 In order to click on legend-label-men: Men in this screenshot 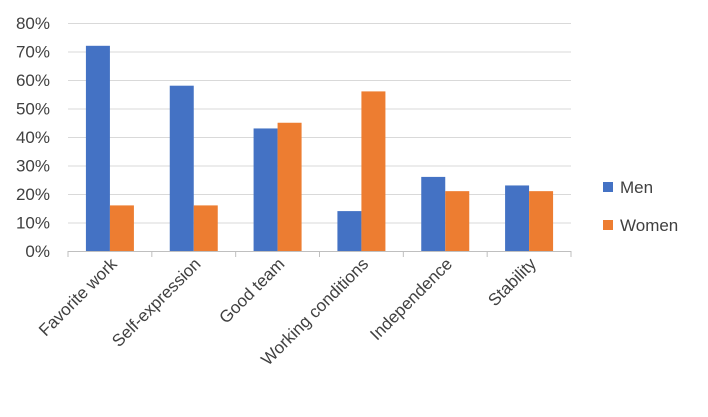, I will do `click(636, 187)`.